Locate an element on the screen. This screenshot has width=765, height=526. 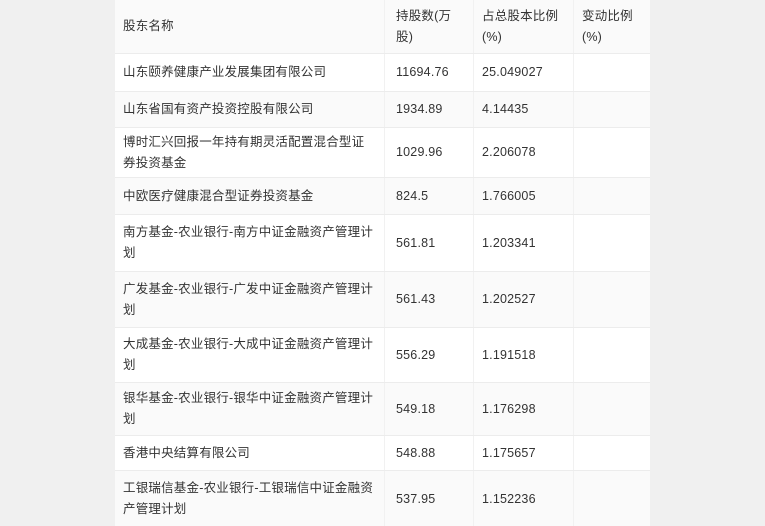
shareholder-name-cell: 广发基金-农业银行-广发中证金融资产管理计划 is located at coordinates (248, 299).